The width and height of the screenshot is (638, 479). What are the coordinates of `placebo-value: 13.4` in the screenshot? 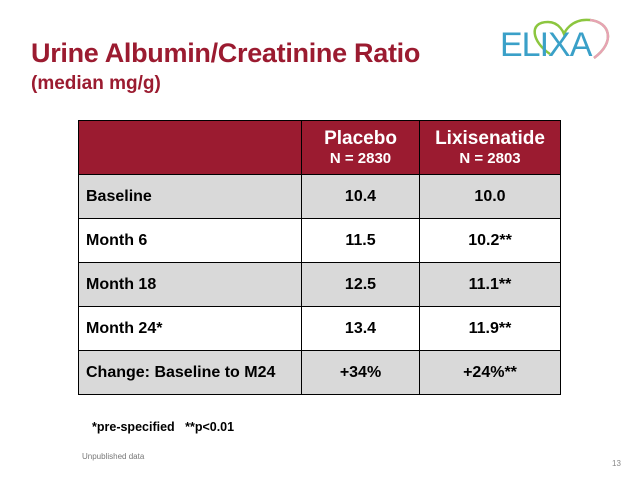 It's located at (360, 328).